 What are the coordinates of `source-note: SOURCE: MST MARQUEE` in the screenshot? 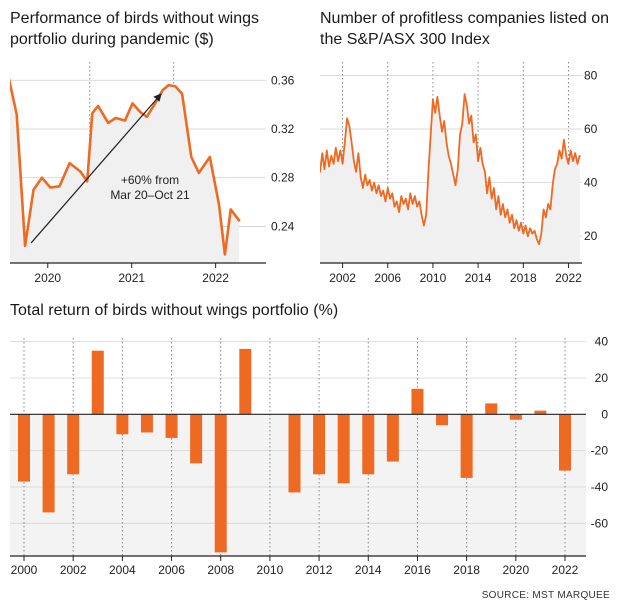 It's located at (545, 595).